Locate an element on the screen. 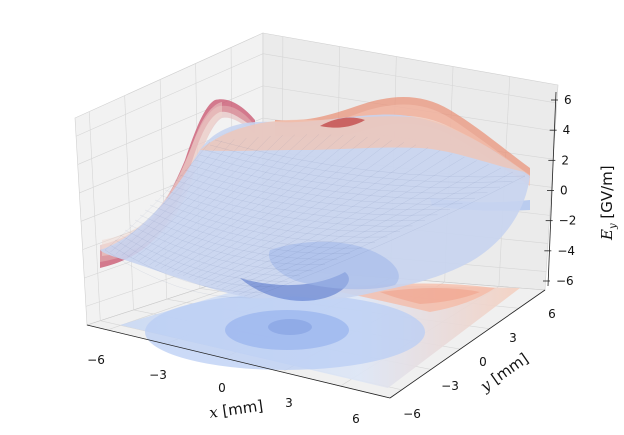 This screenshot has height=435, width=624. x-axis-label: x [mm] is located at coordinates (236, 409).